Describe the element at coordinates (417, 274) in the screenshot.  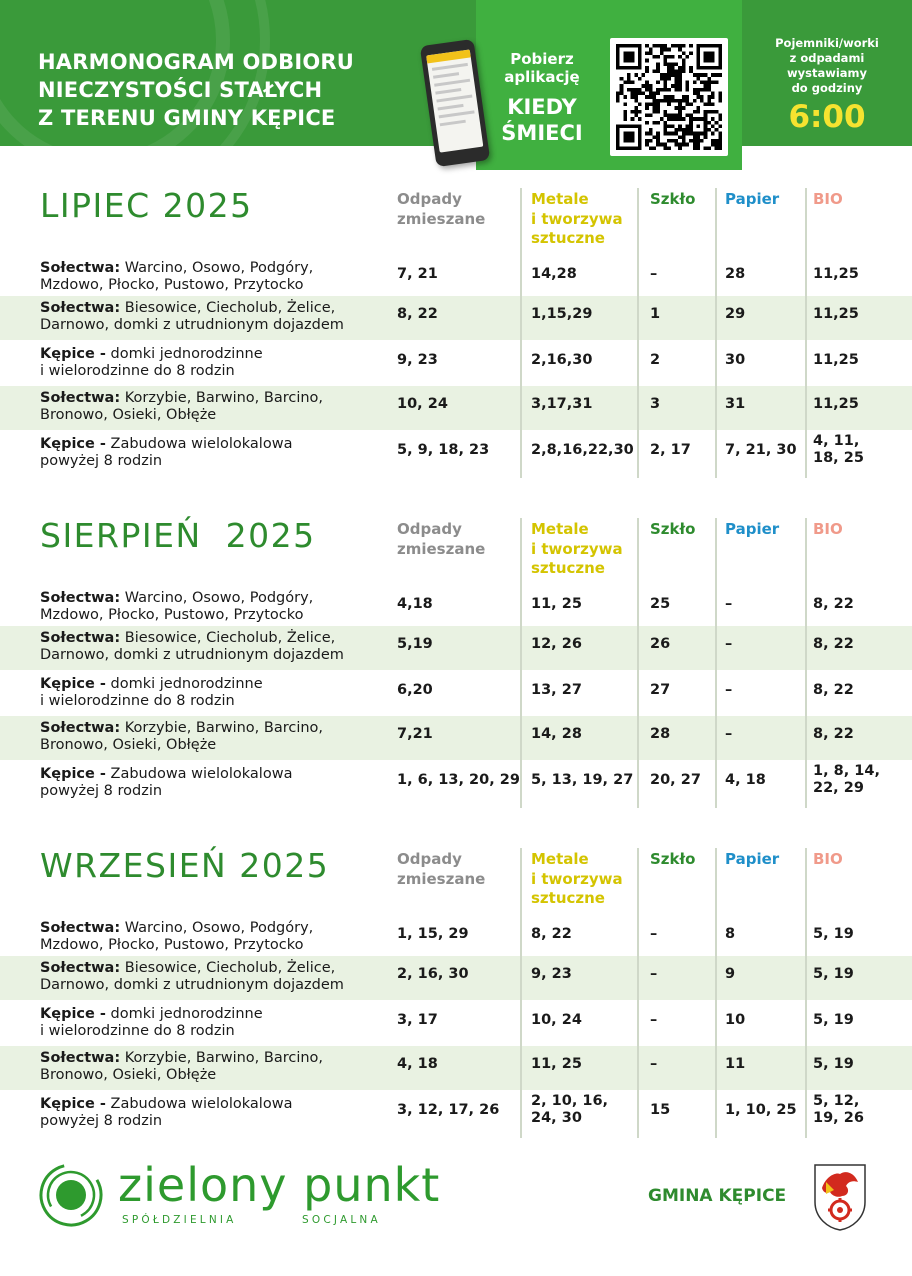
I see `cell-value: 7, 21` at that location.